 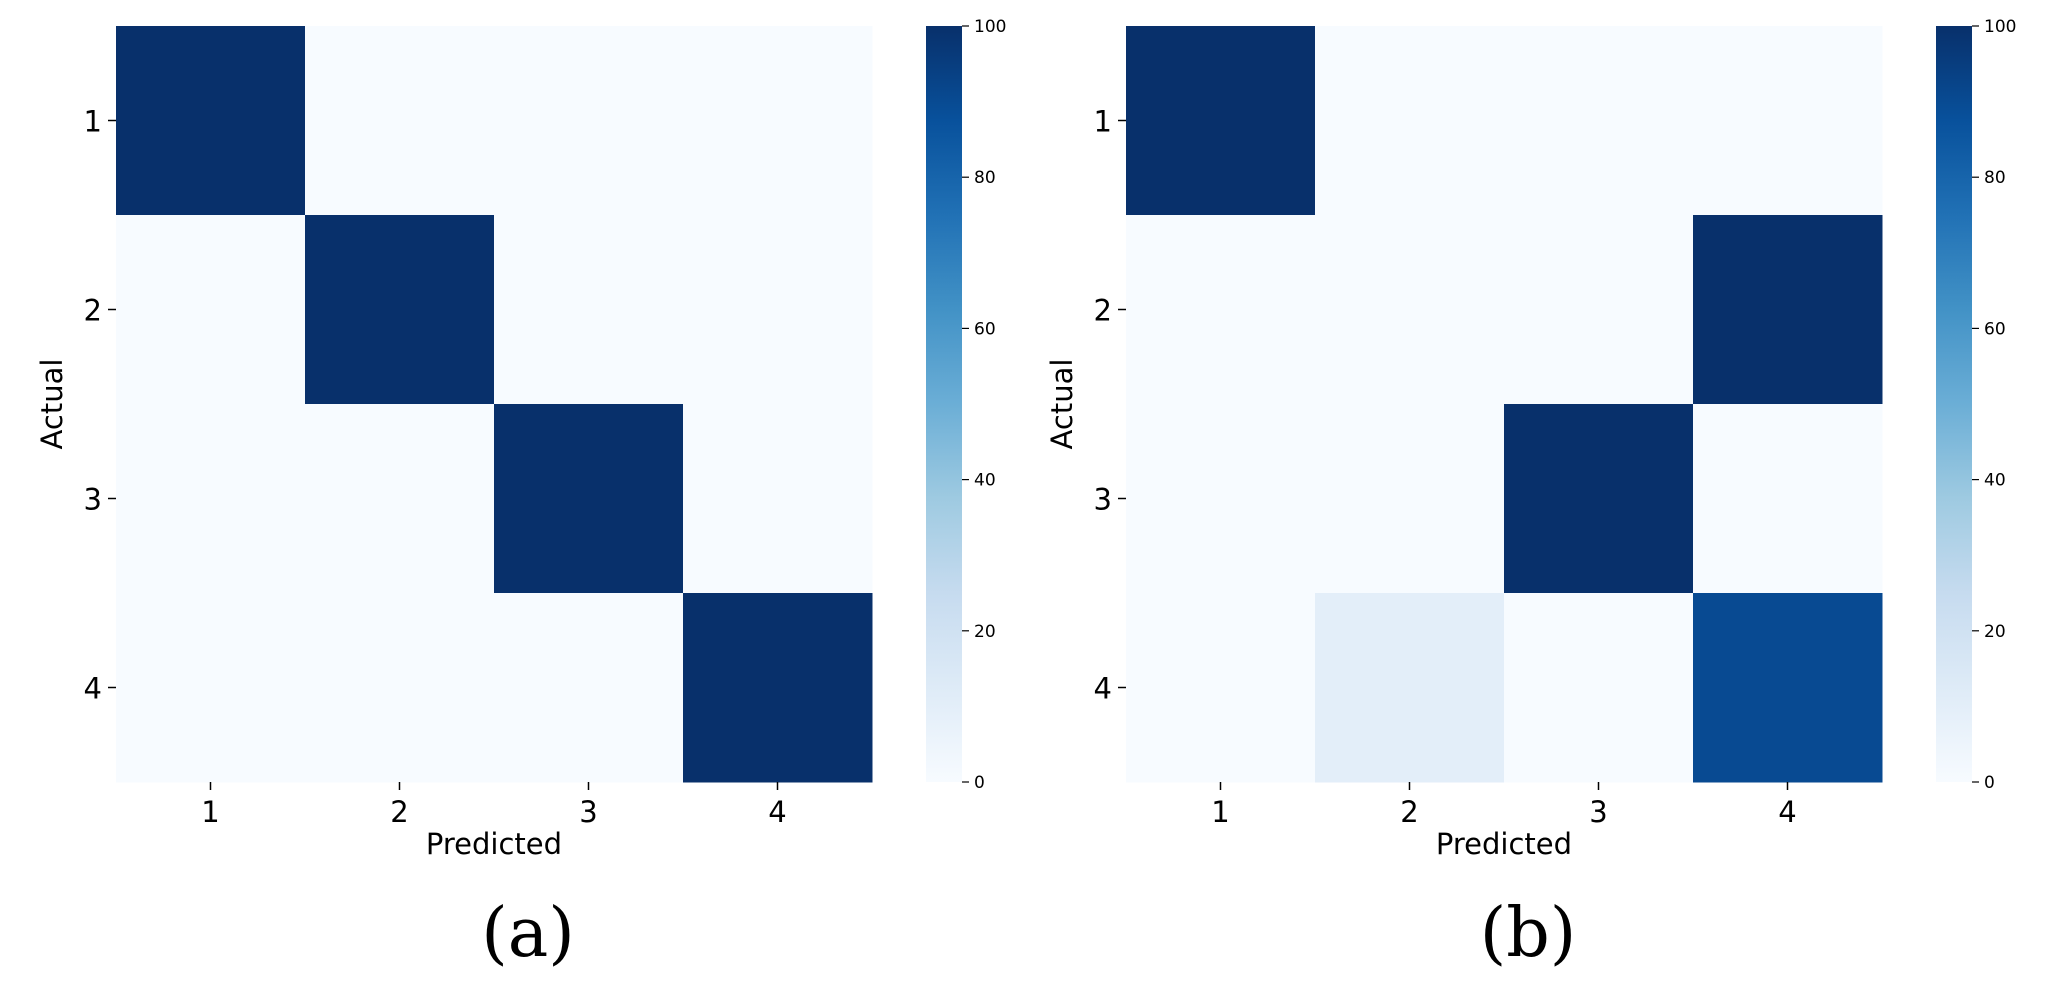 What do you see at coordinates (528, 933) in the screenshot?
I see `panel-caption-a: (a)` at bounding box center [528, 933].